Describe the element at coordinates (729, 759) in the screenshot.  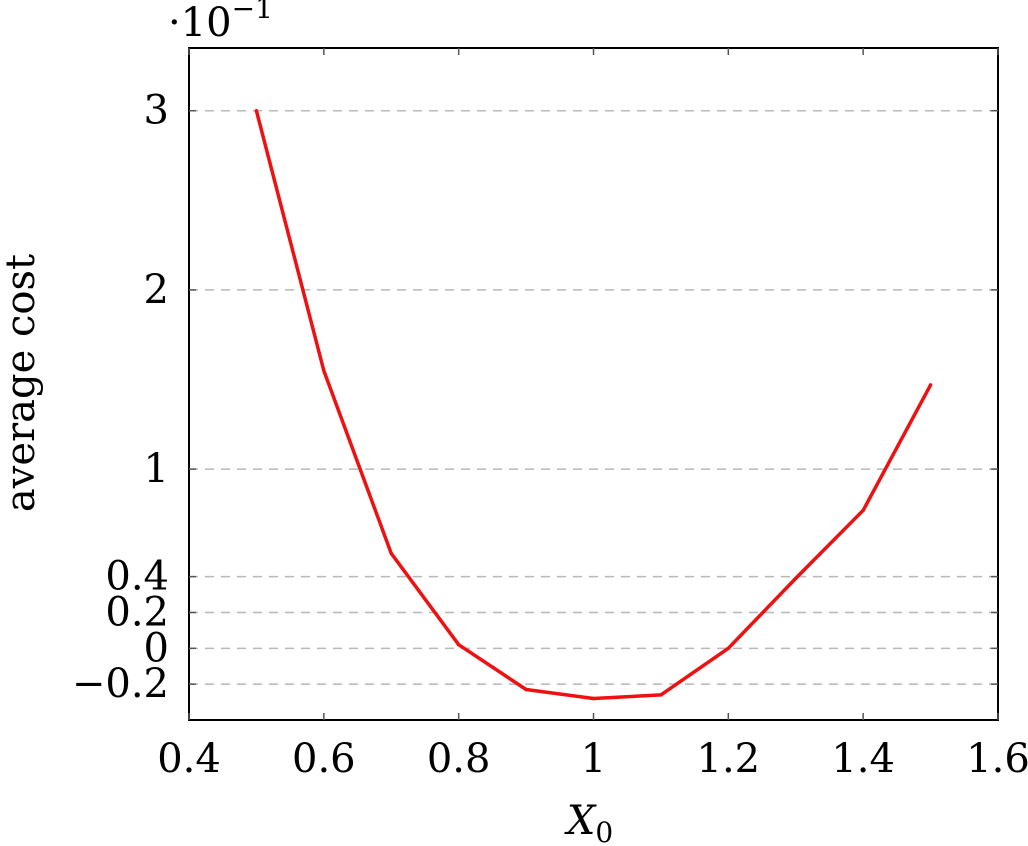
I see `x-tick-label: 1.2` at that location.